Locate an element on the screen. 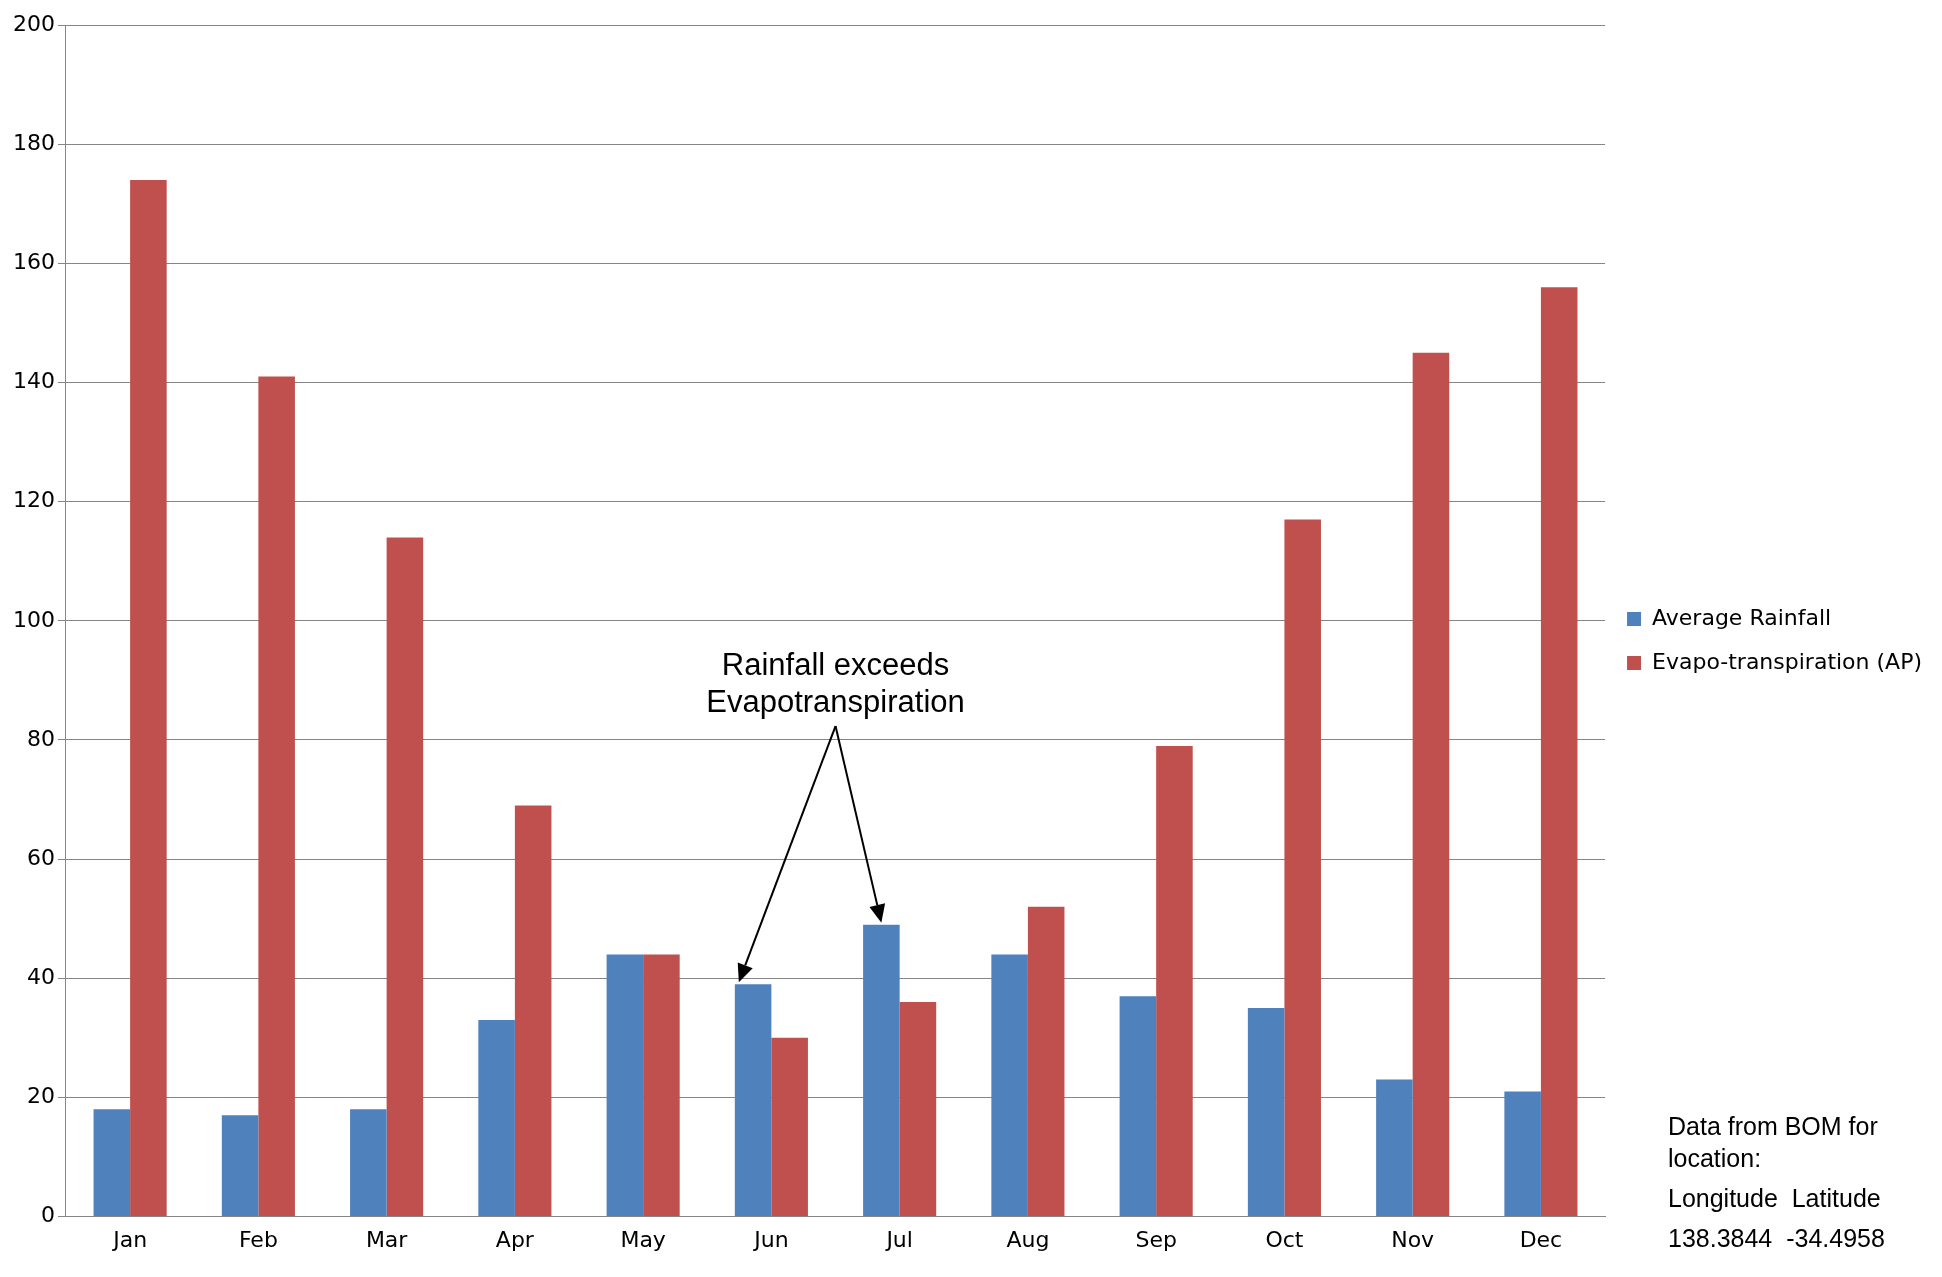 The image size is (1942, 1277). x-tick-label: Feb is located at coordinates (258, 1239).